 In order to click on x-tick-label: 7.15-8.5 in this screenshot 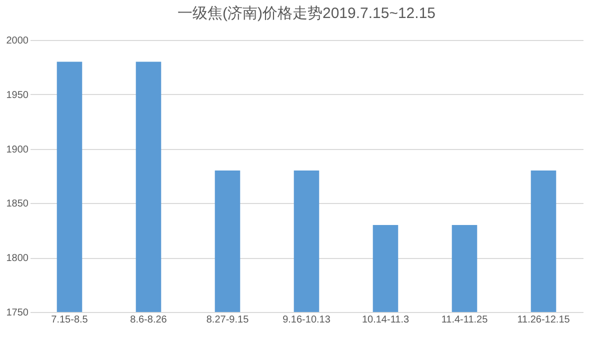, I will do `click(69, 320)`.